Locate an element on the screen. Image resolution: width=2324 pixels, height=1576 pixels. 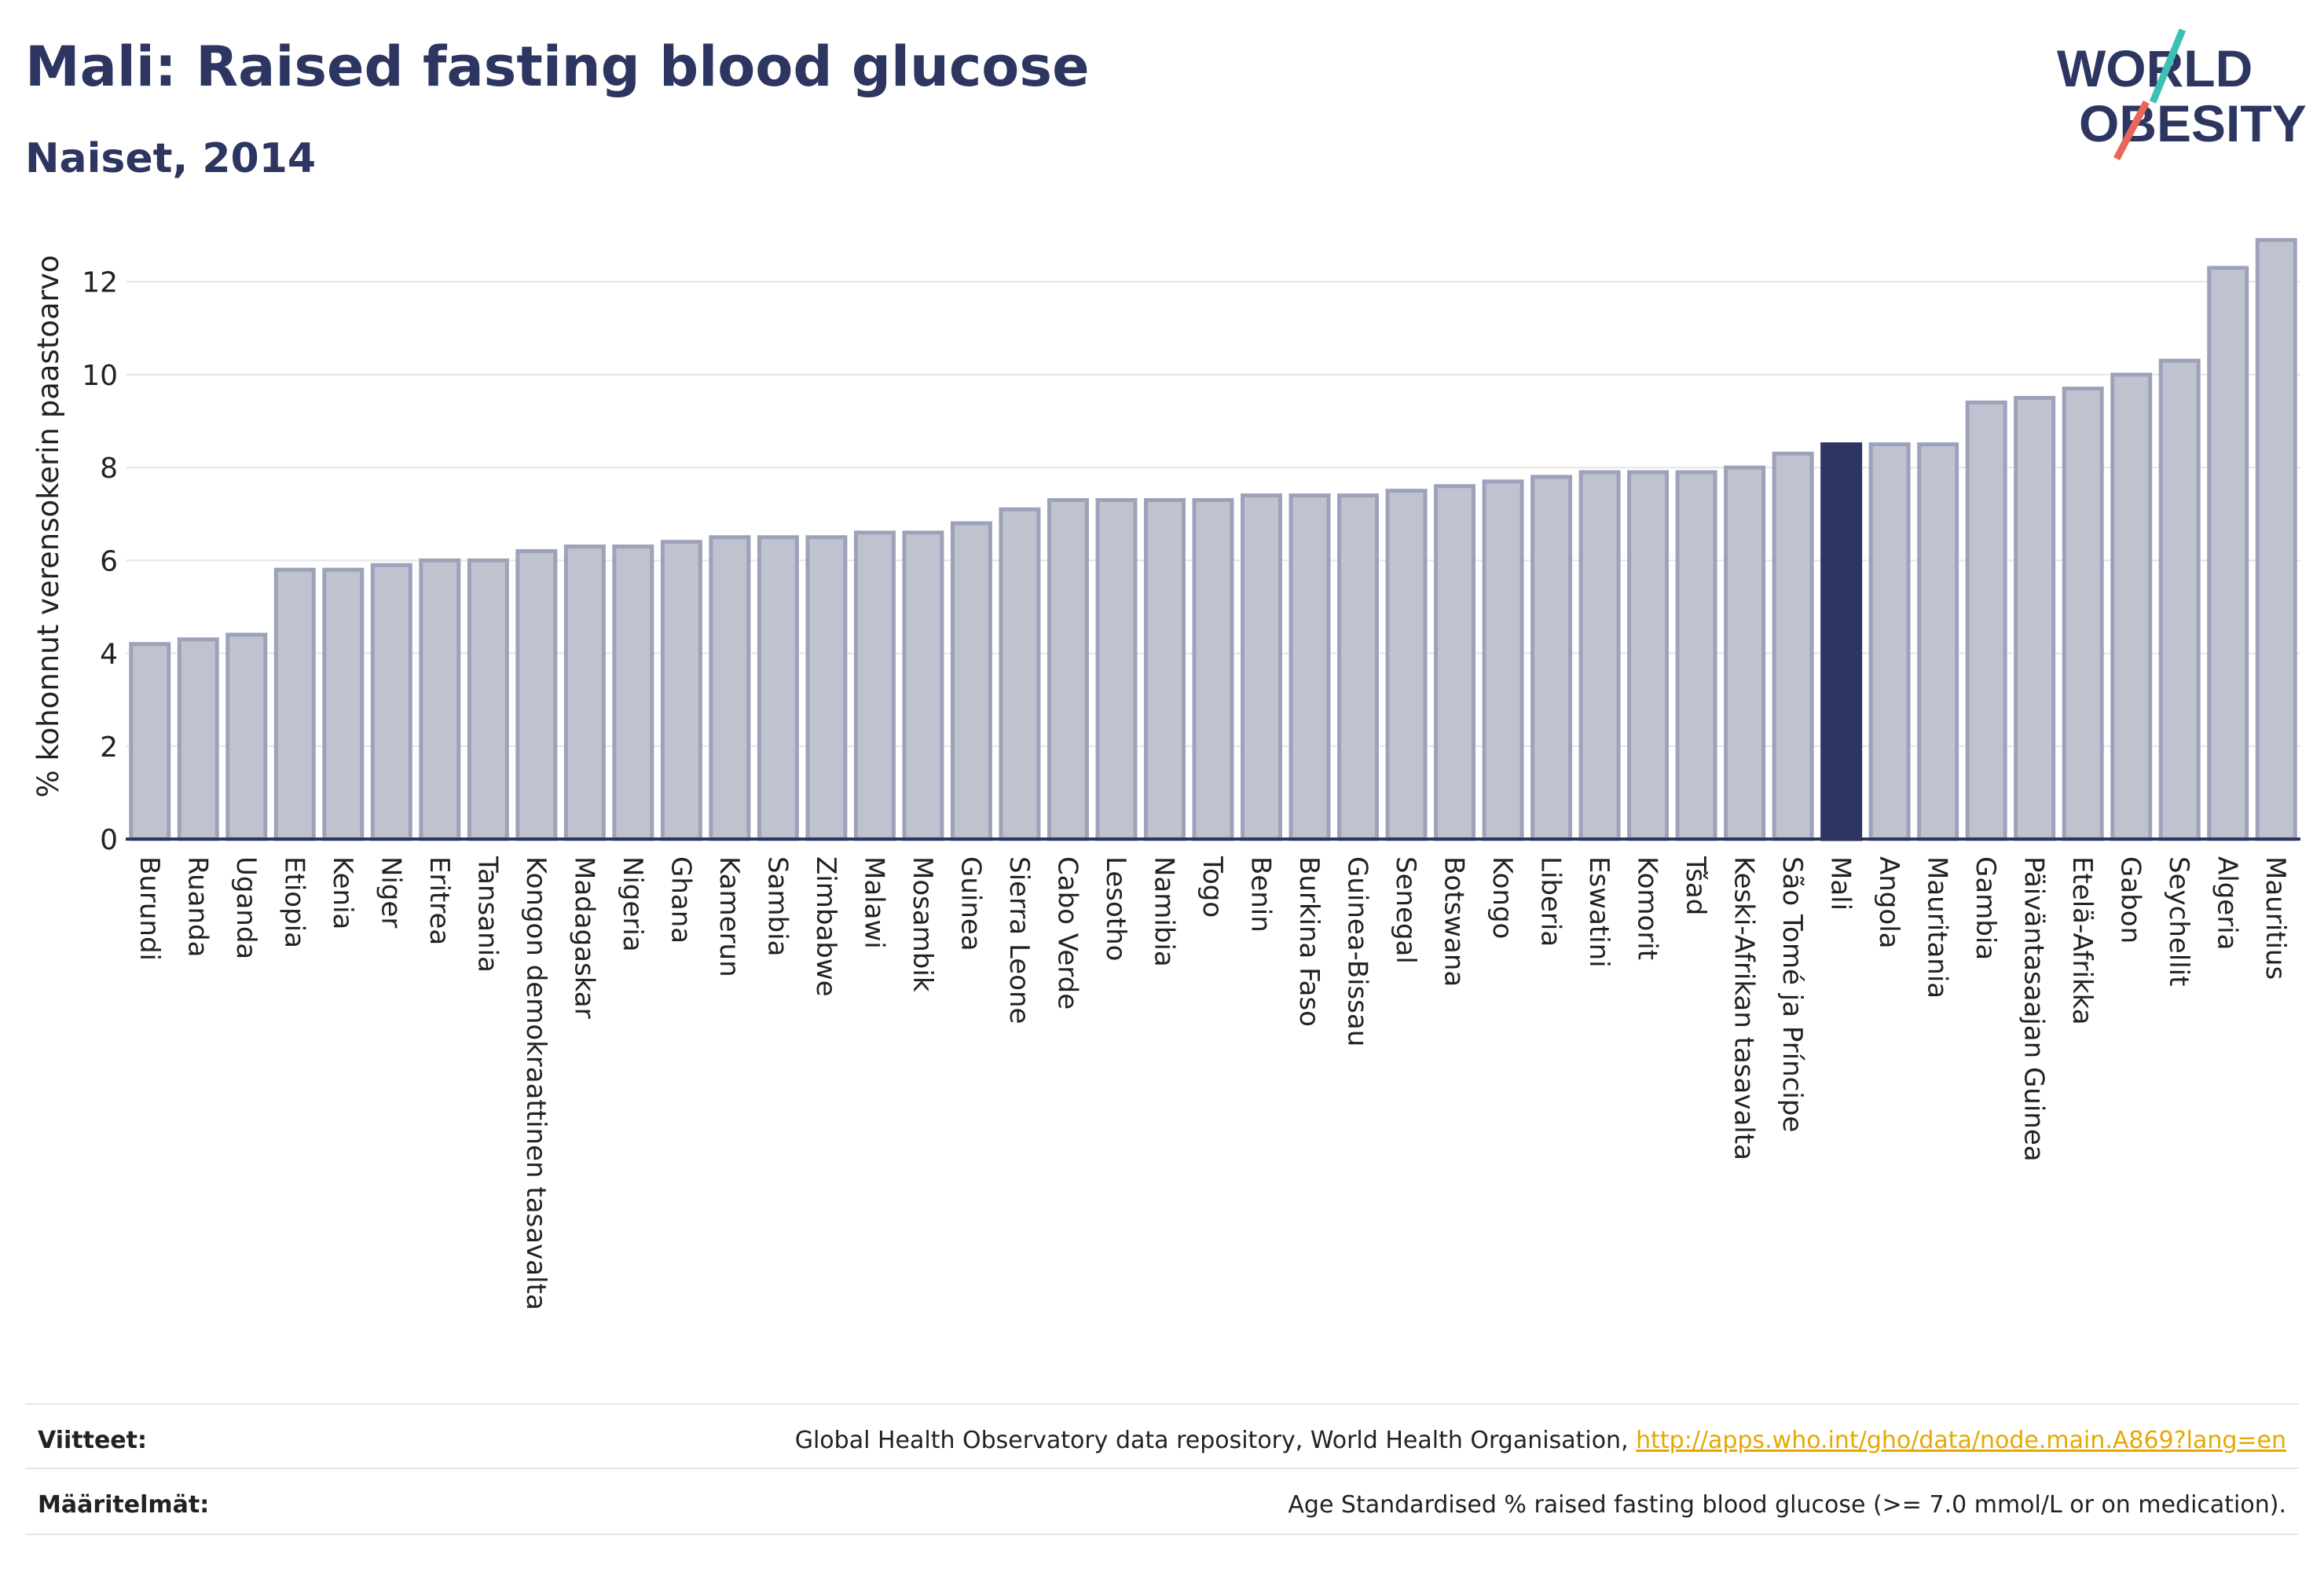
bar-algeria is located at coordinates (2228, 553).